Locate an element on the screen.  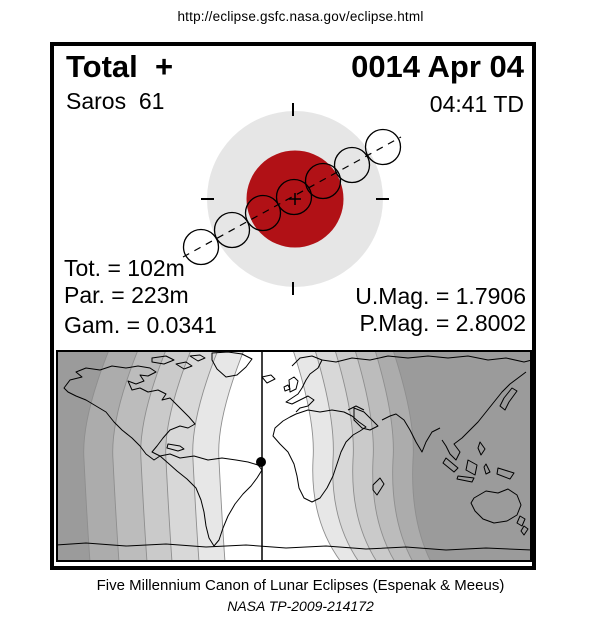
stat-gamma: Gam. = 0.0341 is located at coordinates (140, 325).